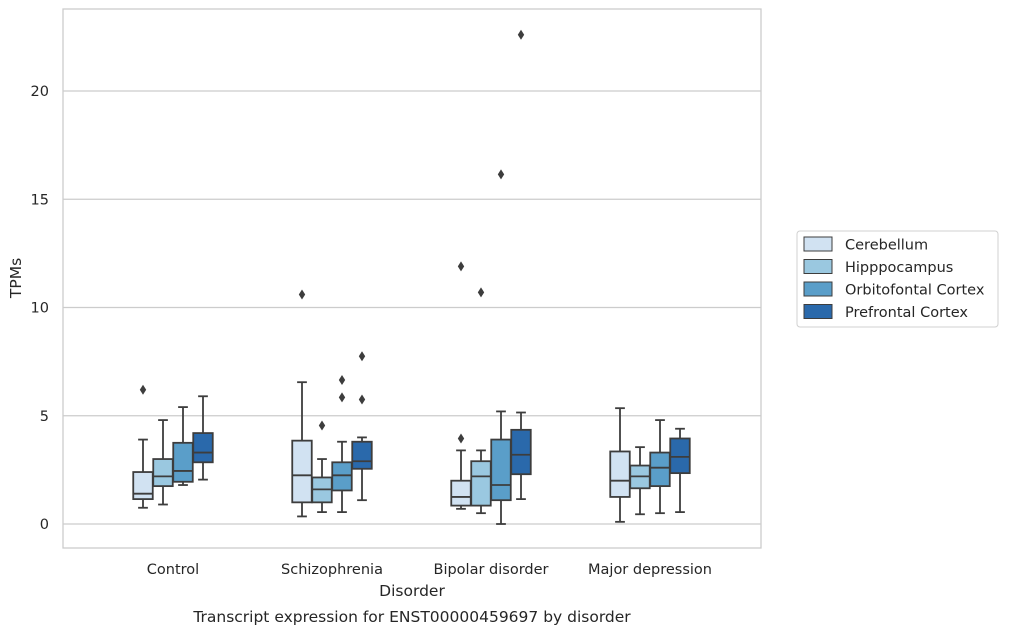  I want to click on legend-label: Prefrontal Cortex, so click(906, 313).